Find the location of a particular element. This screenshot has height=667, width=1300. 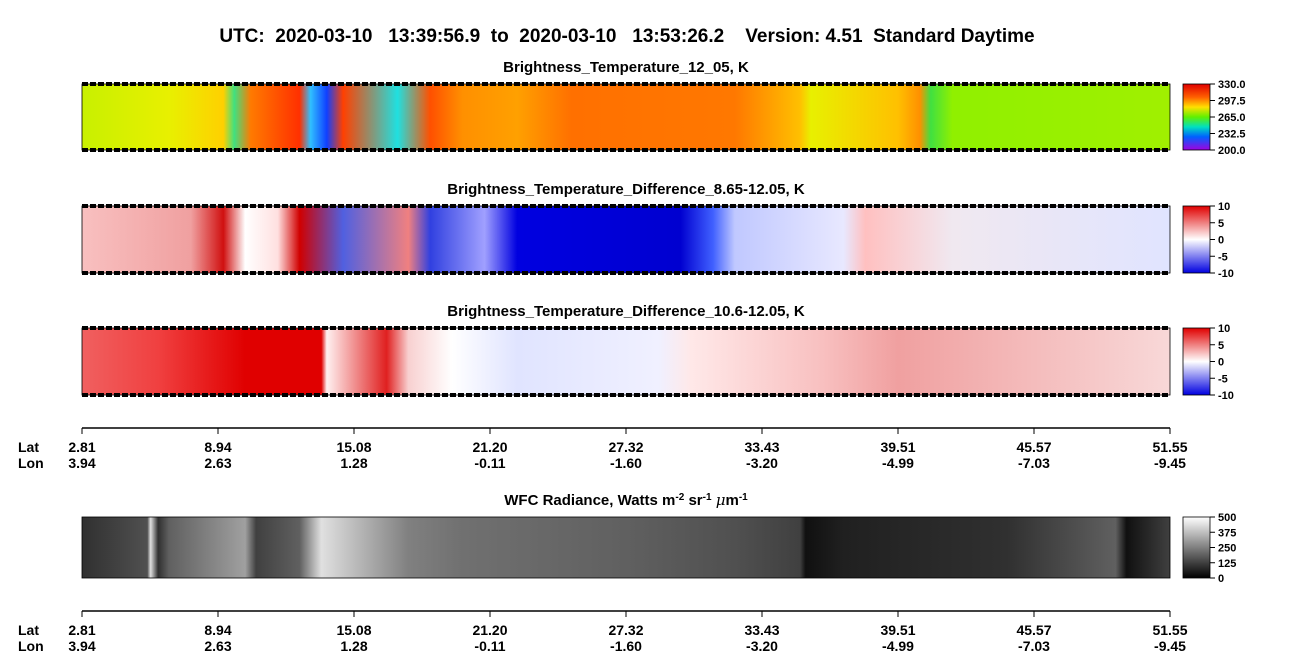

colorbar-label: 297.5 is located at coordinates (1232, 102).